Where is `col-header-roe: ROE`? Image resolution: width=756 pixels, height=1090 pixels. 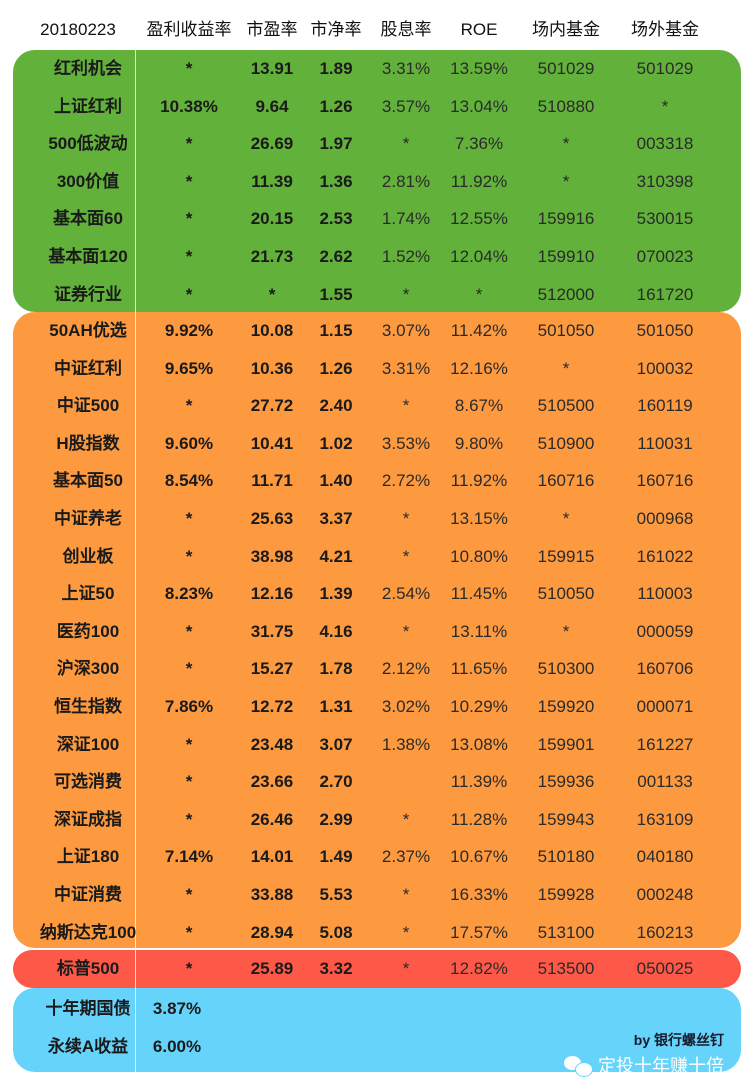 col-header-roe: ROE is located at coordinates (479, 29).